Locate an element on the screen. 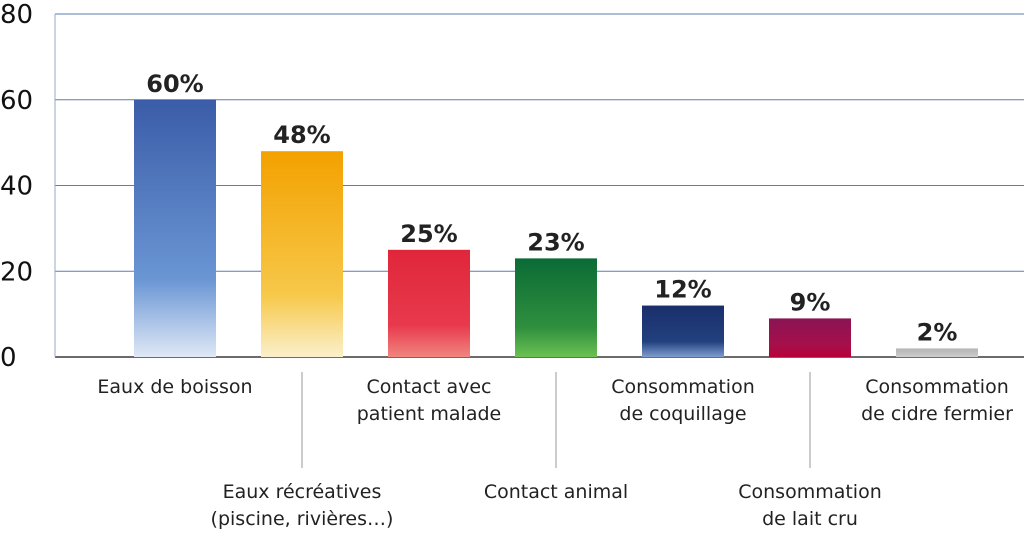  data-label: 23% is located at coordinates (555, 242).